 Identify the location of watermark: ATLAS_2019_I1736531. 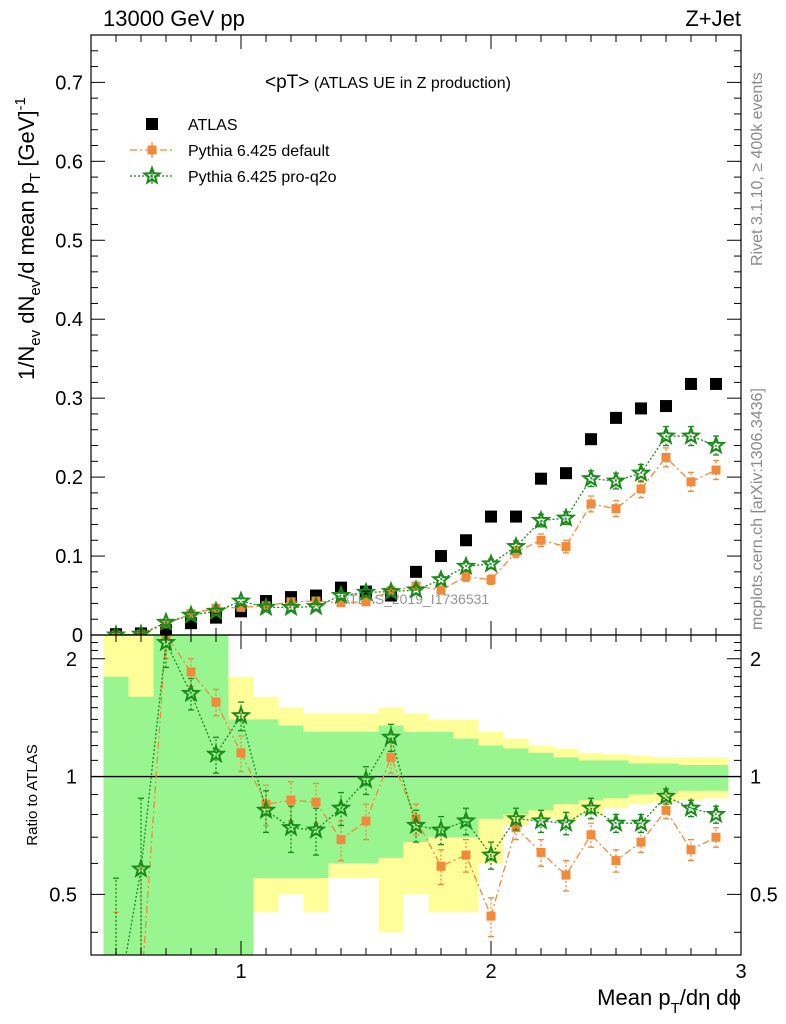
(415, 599).